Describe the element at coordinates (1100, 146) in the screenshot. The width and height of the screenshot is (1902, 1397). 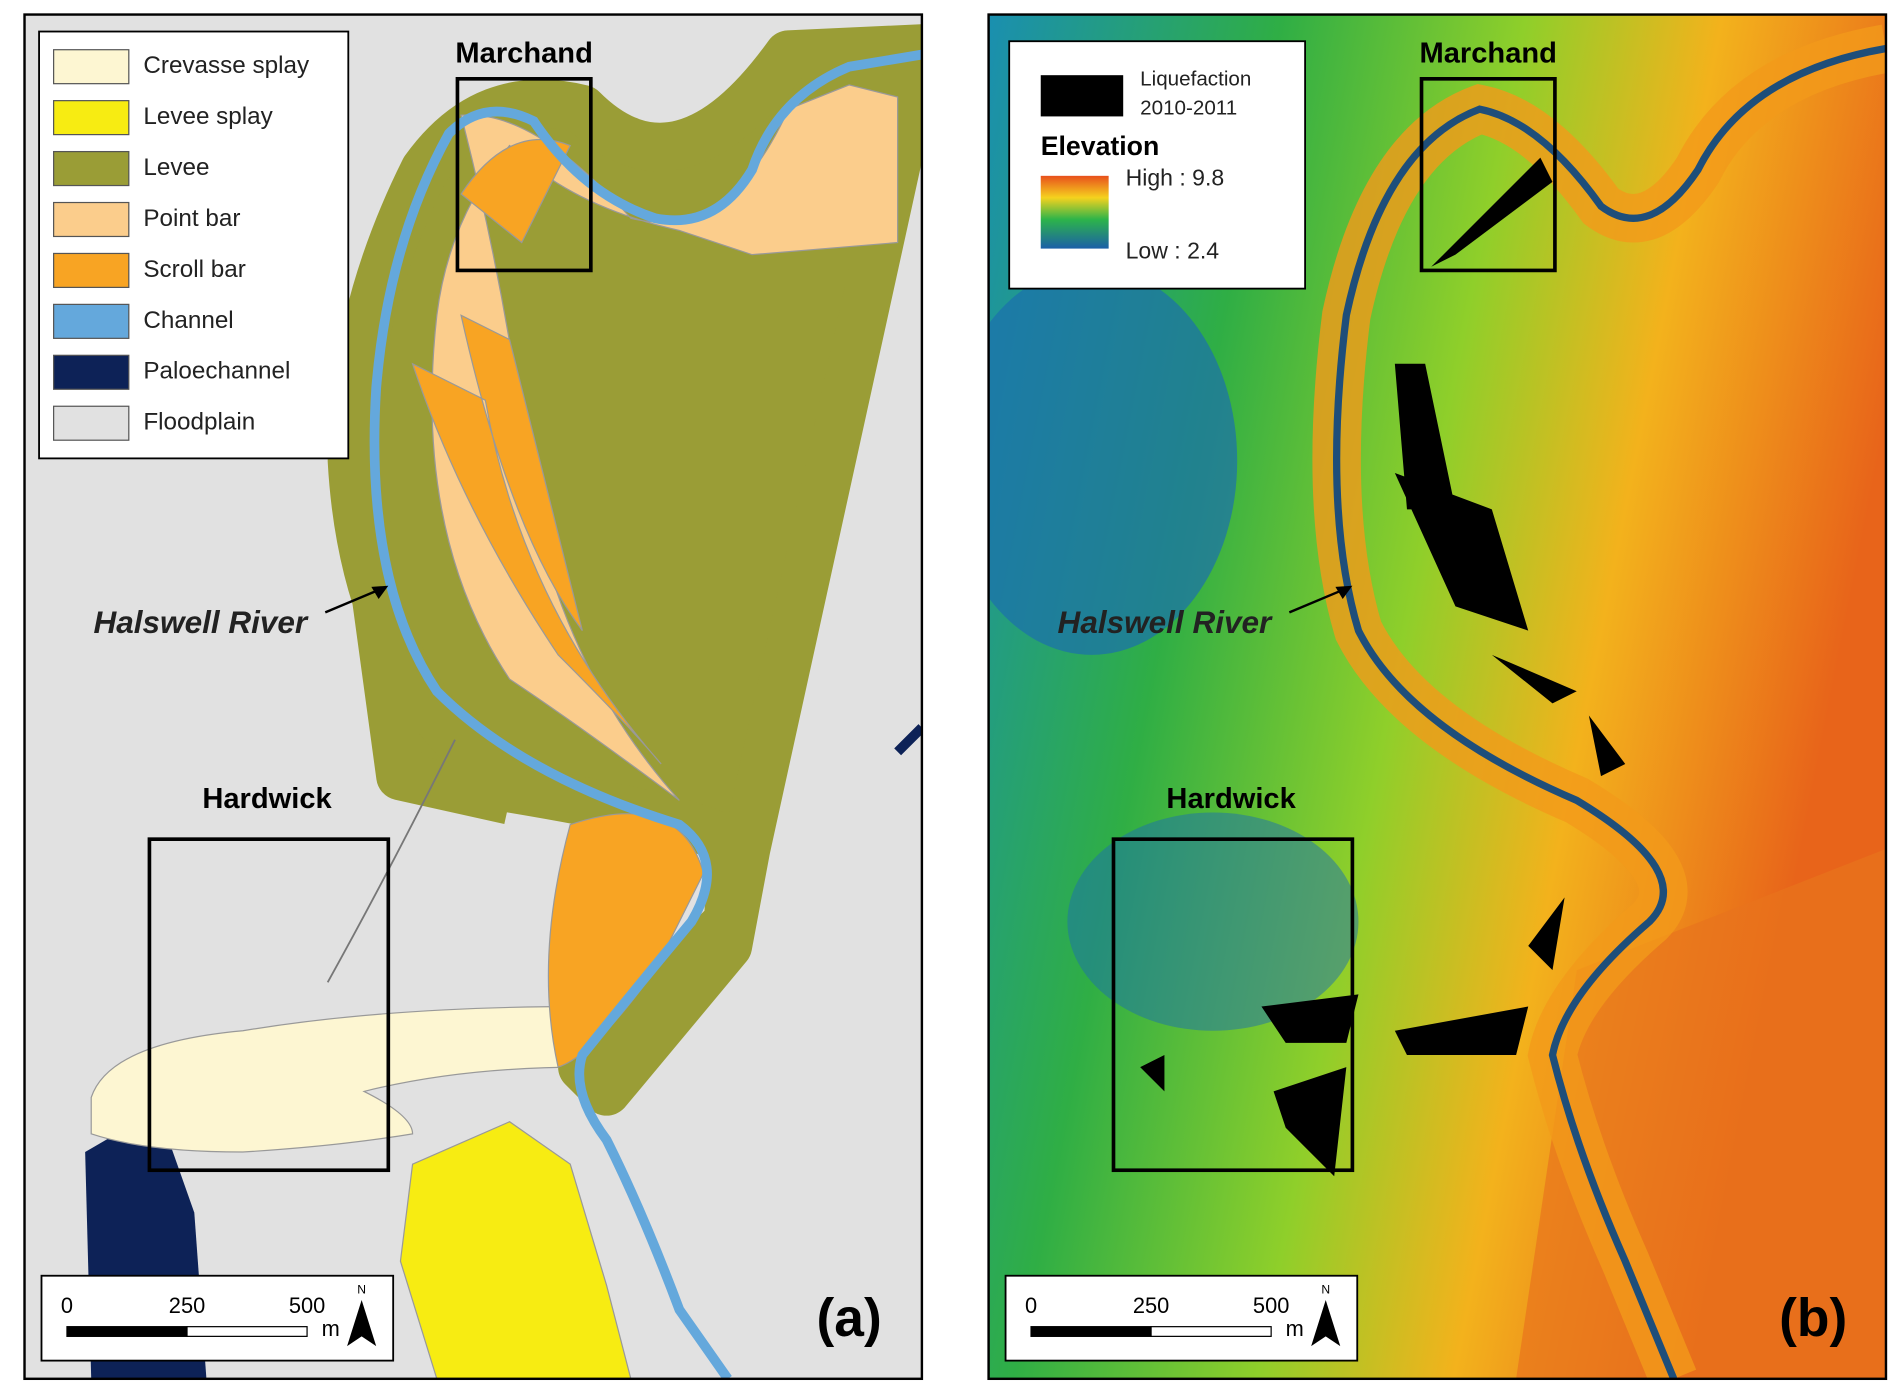
I see `legend-title: Elevation` at that location.